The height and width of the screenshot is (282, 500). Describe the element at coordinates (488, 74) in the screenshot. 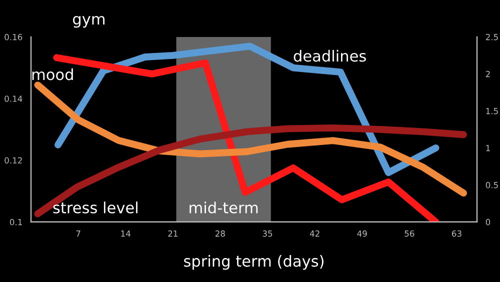

I see `y2-tick-label: 2` at that location.